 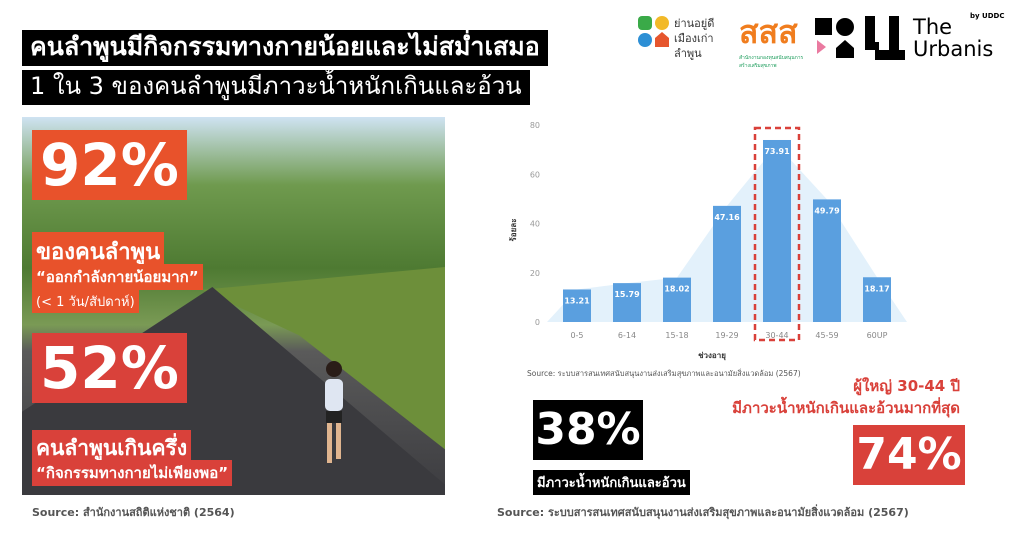 What do you see at coordinates (940, 37) in the screenshot?
I see `logo-urbanis: The Urbanis by UDDC` at bounding box center [940, 37].